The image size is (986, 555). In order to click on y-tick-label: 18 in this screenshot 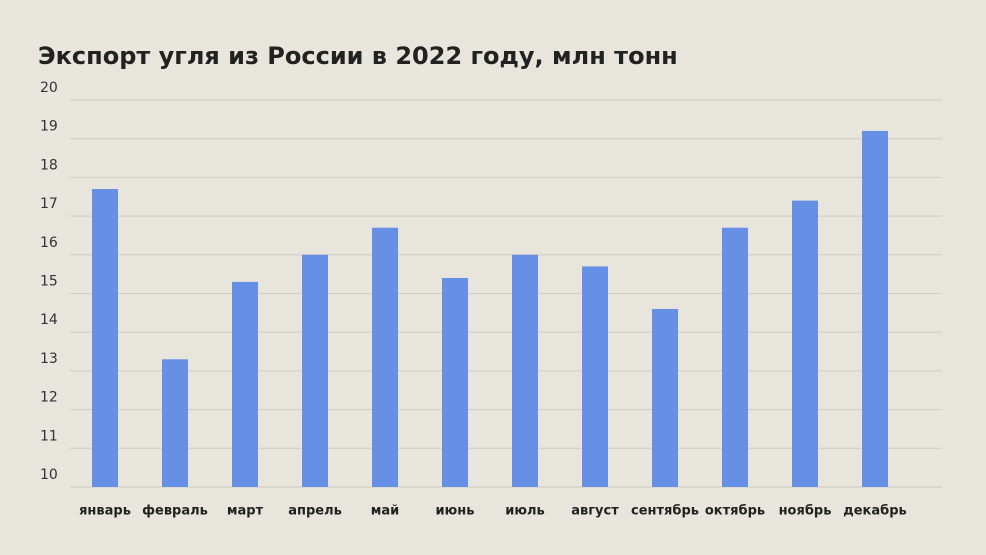, I will do `click(49, 165)`.